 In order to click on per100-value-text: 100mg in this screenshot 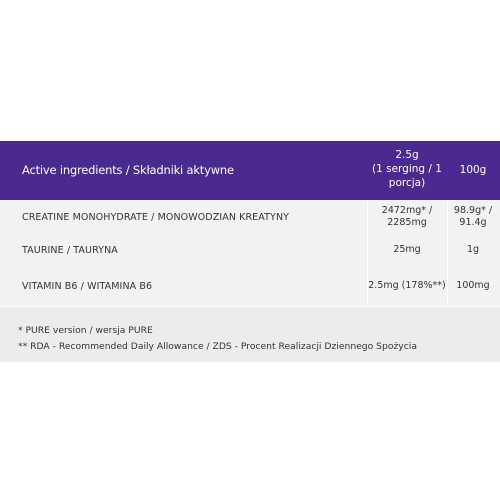, I will do `click(473, 285)`.